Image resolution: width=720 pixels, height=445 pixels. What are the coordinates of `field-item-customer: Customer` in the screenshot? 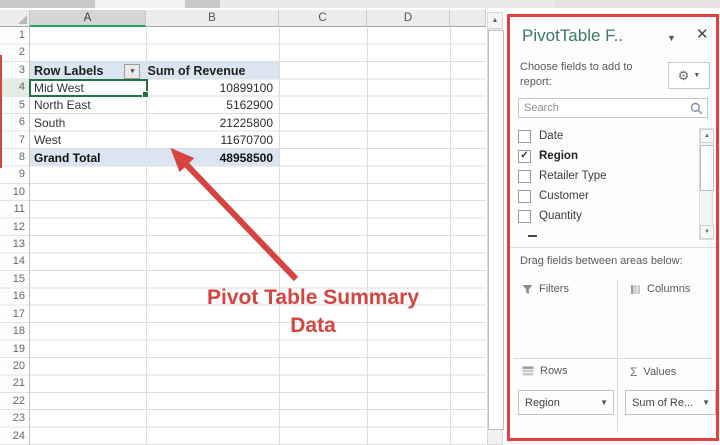 It's located at (607, 196).